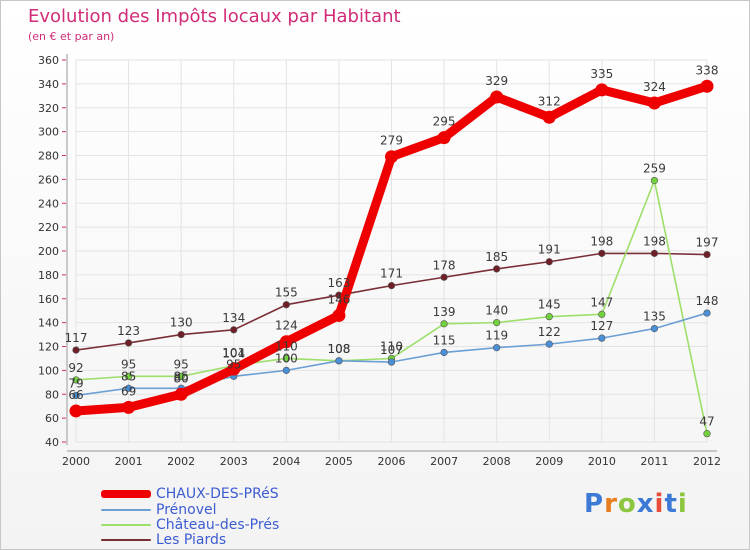 This screenshot has height=550, width=750. What do you see at coordinates (338, 283) in the screenshot?
I see `data-label: 163` at bounding box center [338, 283].